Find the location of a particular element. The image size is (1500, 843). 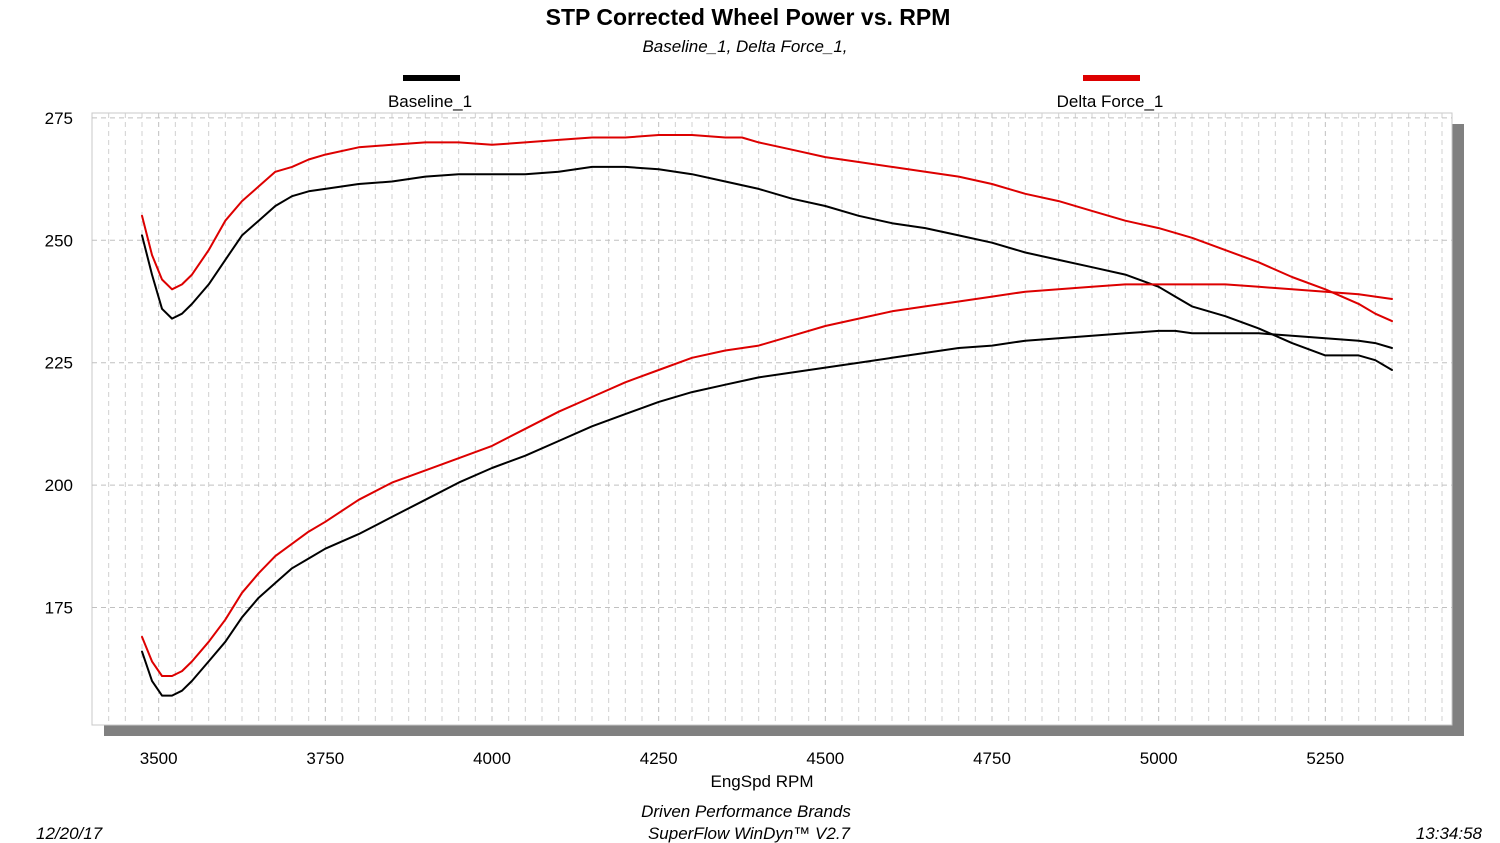

x-tick-label: 3750 is located at coordinates (325, 758).